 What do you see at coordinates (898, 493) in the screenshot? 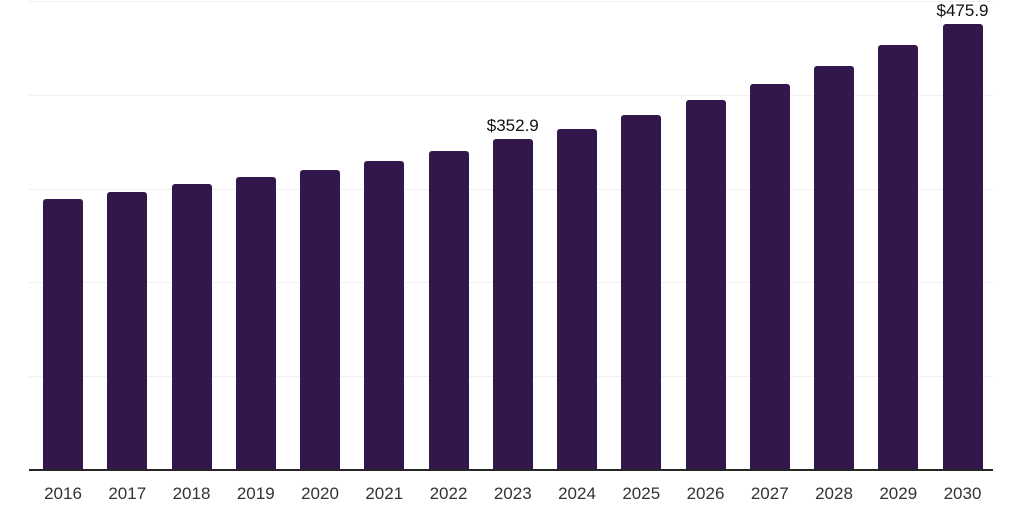
I see `x-axis-label-2029: 2029` at bounding box center [898, 493].